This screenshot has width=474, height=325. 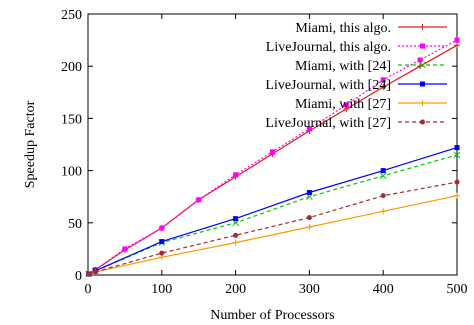 I want to click on legend-label: LiveJournal, with [27], so click(x=328, y=123).